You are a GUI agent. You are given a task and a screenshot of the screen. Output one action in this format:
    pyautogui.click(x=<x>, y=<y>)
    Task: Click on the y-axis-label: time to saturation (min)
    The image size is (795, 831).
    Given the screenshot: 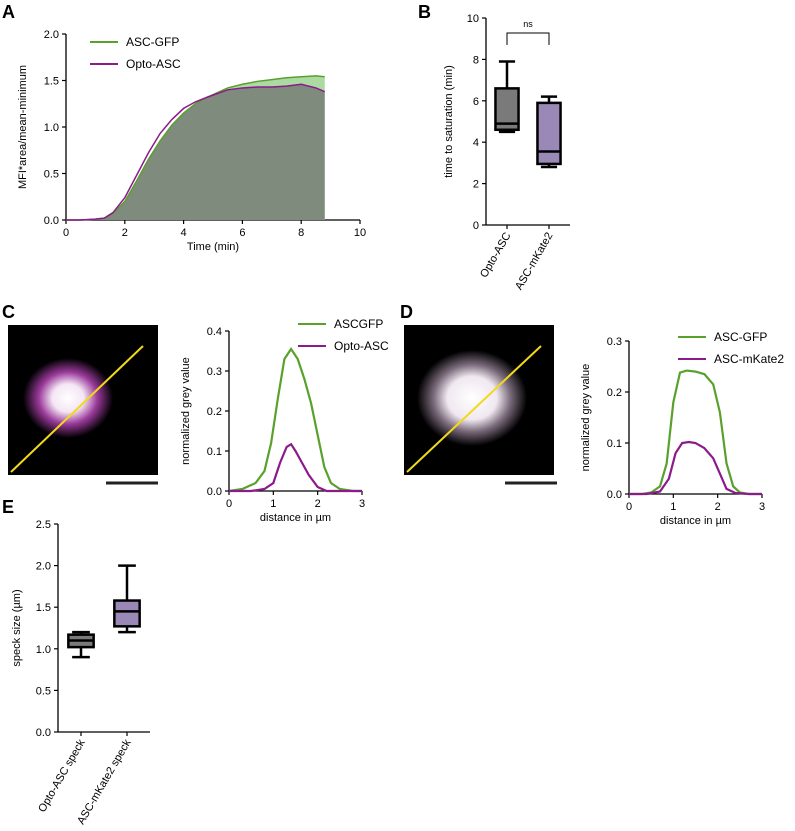 What is the action you would take?
    pyautogui.click(x=449, y=121)
    